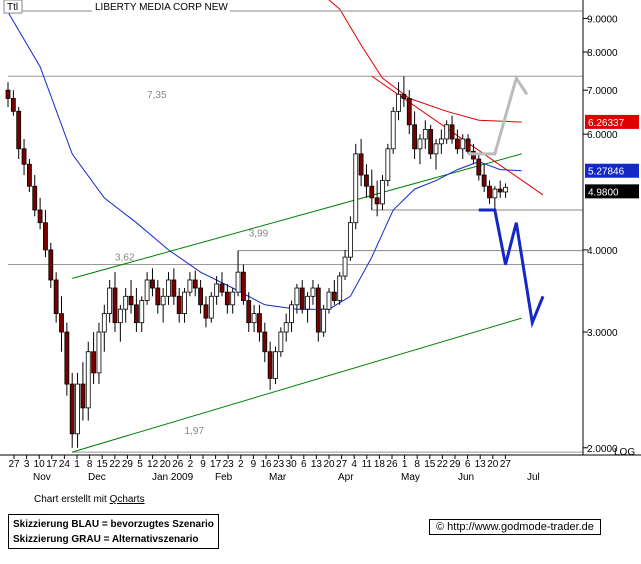 The image size is (641, 564). What do you see at coordinates (292, 464) in the screenshot?
I see `x-tick-label: 30` at bounding box center [292, 464].